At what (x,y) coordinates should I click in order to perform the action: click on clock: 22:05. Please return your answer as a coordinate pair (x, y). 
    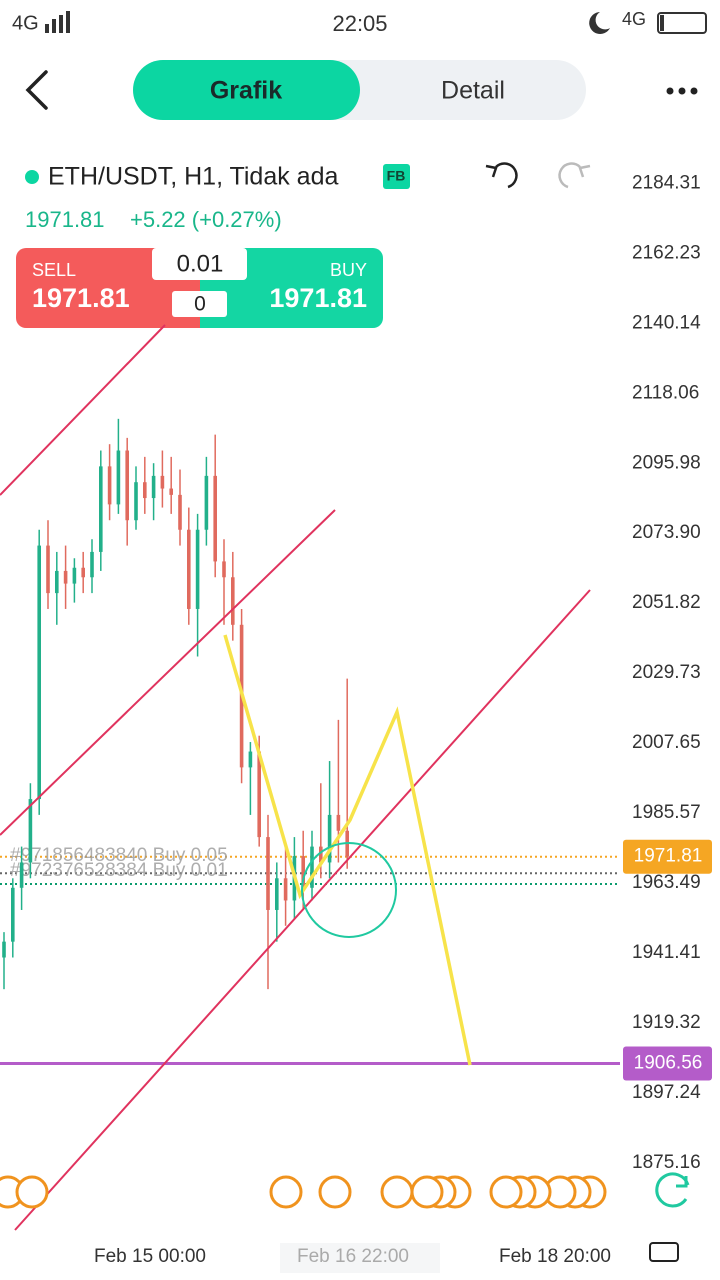
    Looking at the image, I should click on (359, 23).